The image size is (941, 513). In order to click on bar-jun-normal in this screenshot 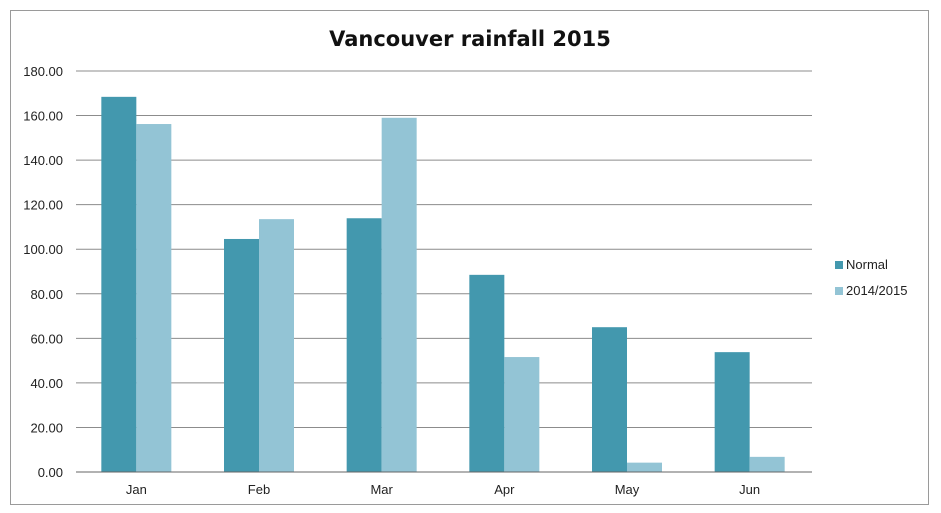, I will do `click(732, 412)`.